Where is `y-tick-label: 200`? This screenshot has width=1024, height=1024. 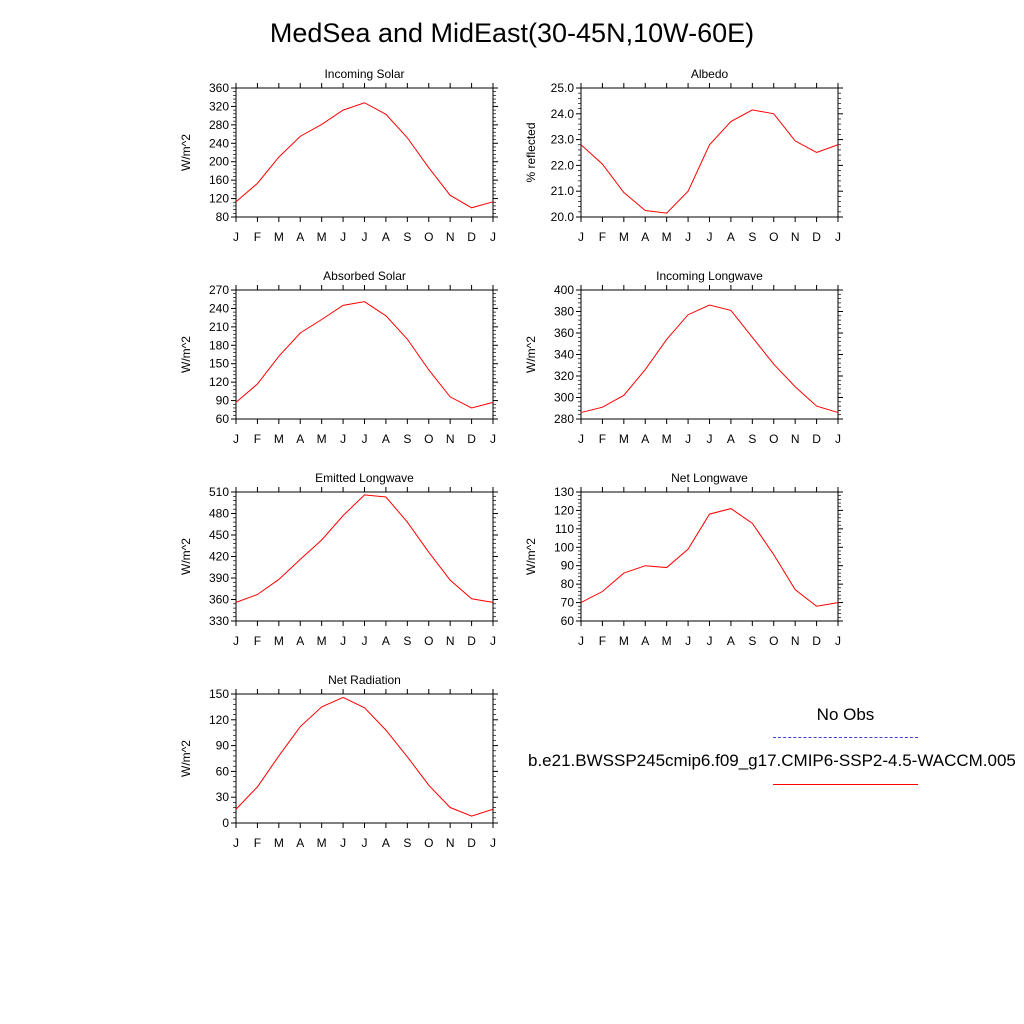
y-tick-label: 200 is located at coordinates (219, 162).